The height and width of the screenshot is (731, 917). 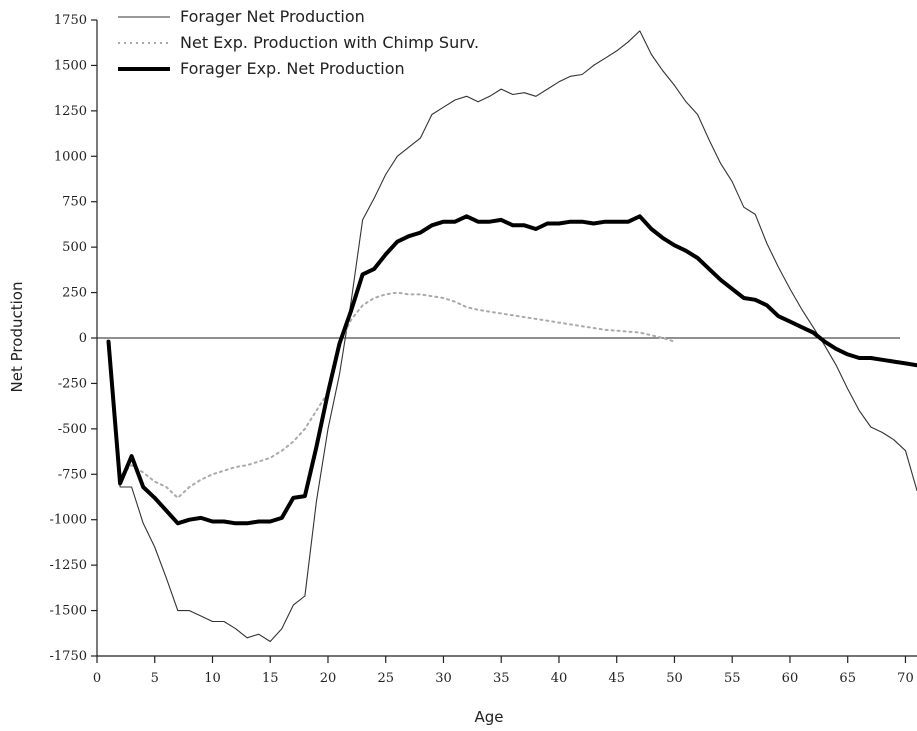 What do you see at coordinates (68, 656) in the screenshot?
I see `y-tick-label: -1750` at bounding box center [68, 656].